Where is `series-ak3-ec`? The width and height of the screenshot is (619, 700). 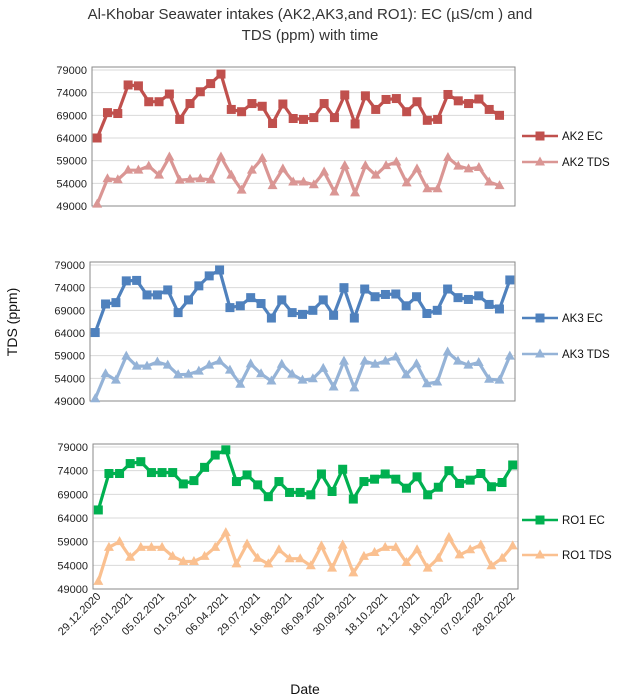 series-ak3-ec is located at coordinates (302, 301).